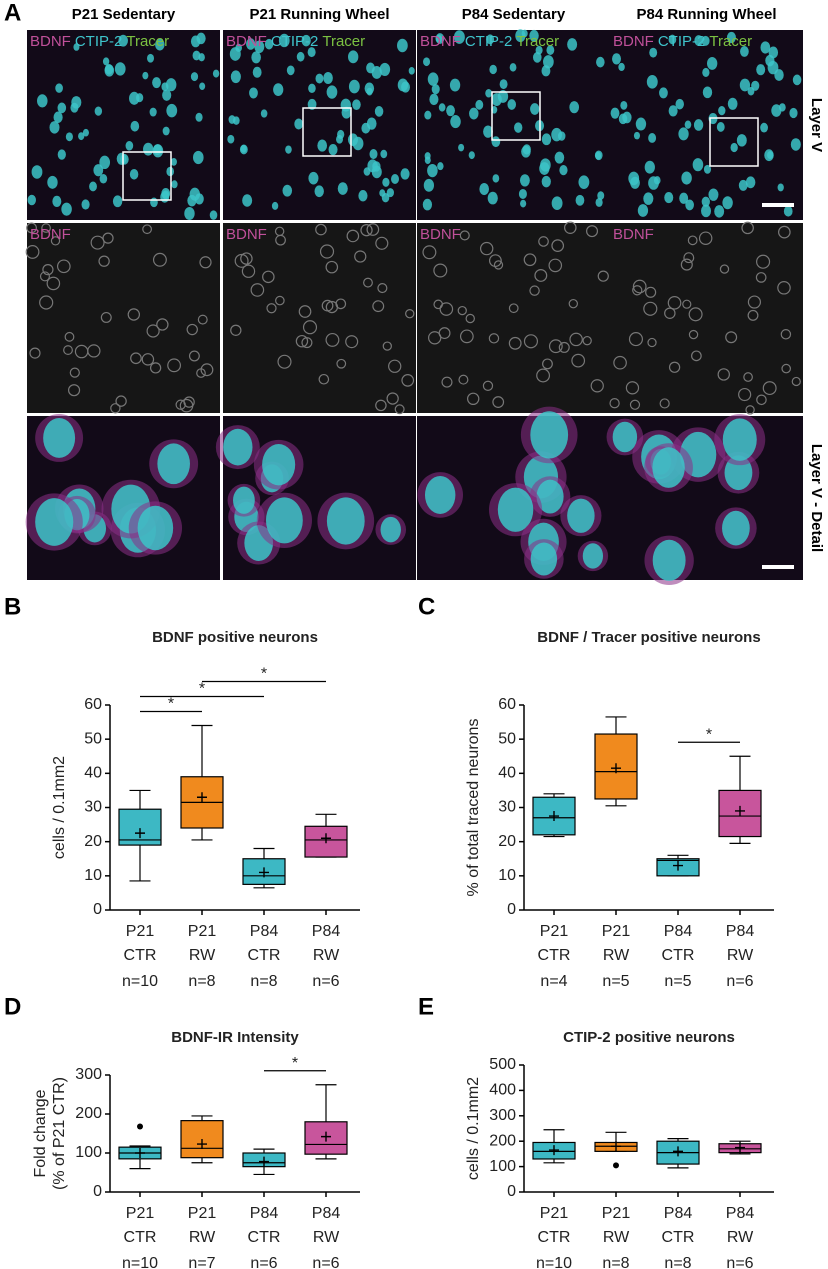  What do you see at coordinates (704, 500) in the screenshot?
I see `micrograph` at bounding box center [704, 500].